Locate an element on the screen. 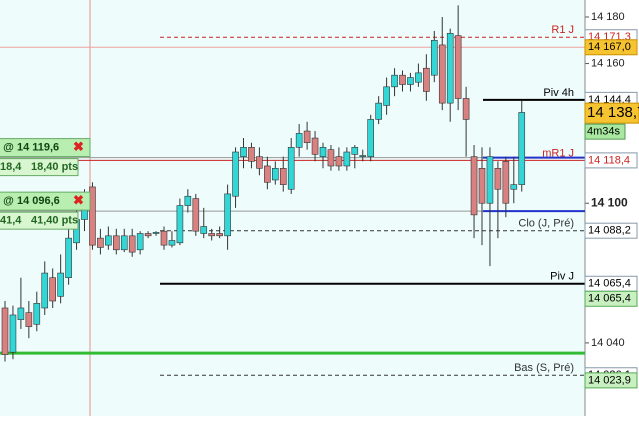  price-axis is located at coordinates (612, 208).